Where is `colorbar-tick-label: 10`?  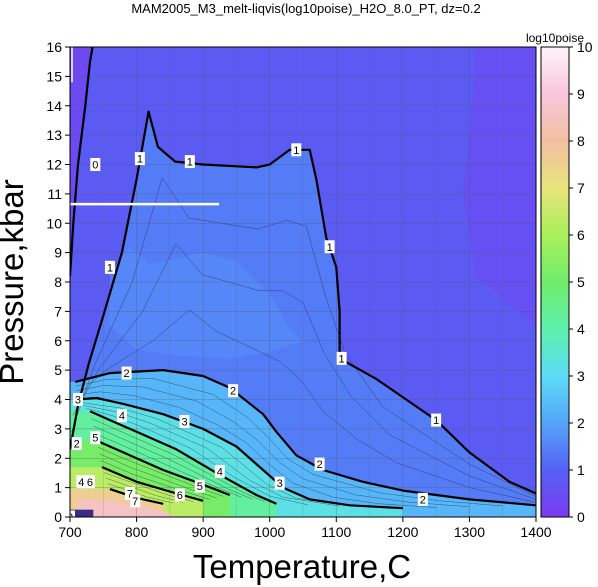
colorbar-tick-label: 10 is located at coordinates (585, 47).